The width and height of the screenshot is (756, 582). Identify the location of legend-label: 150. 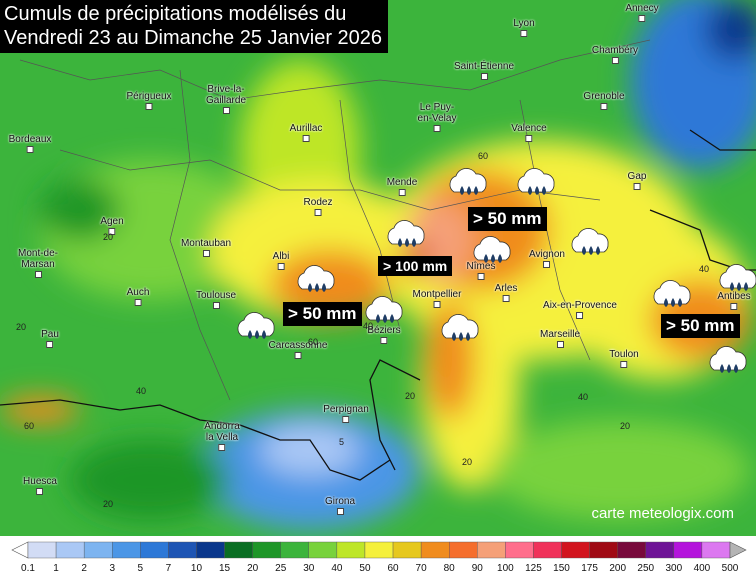
(561, 568).